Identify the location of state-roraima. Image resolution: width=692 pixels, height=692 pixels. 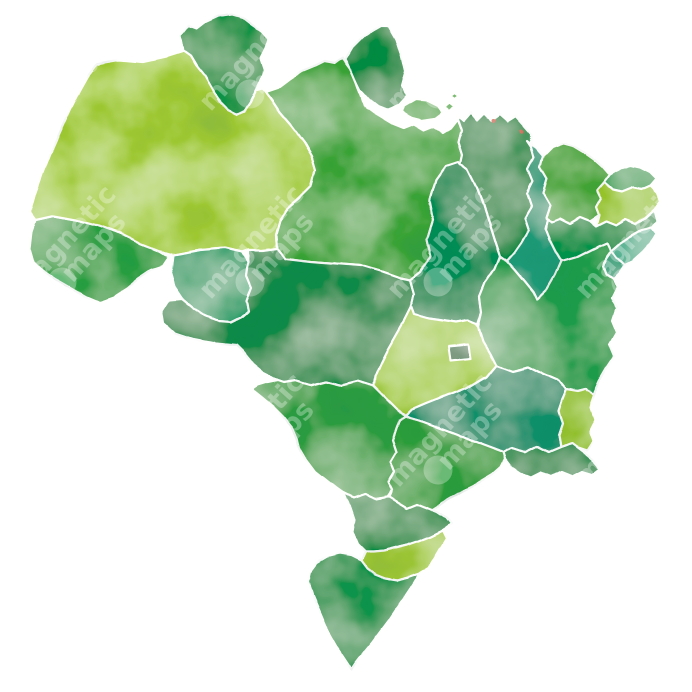
(224, 64).